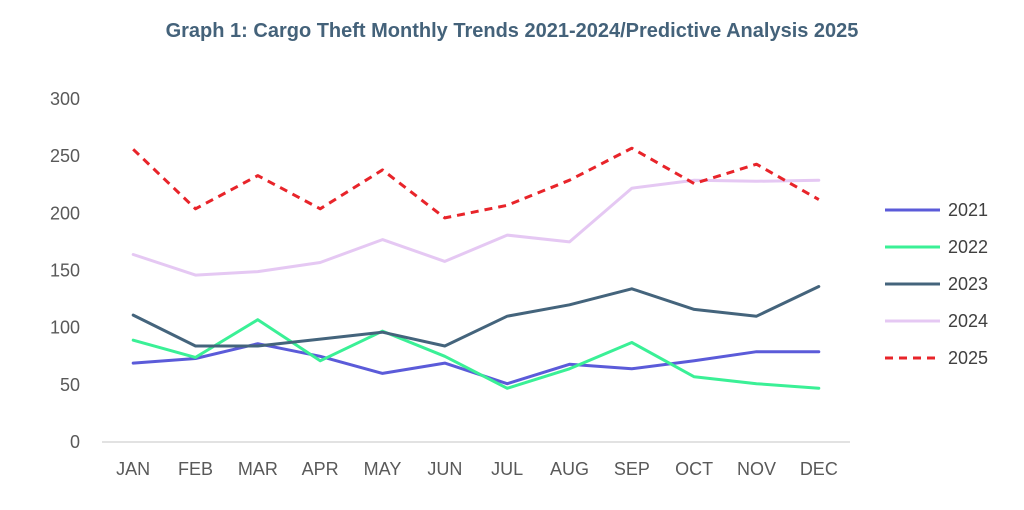 Image resolution: width=1024 pixels, height=510 pixels. Describe the element at coordinates (65, 99) in the screenshot. I see `y-tick-label: 300` at that location.